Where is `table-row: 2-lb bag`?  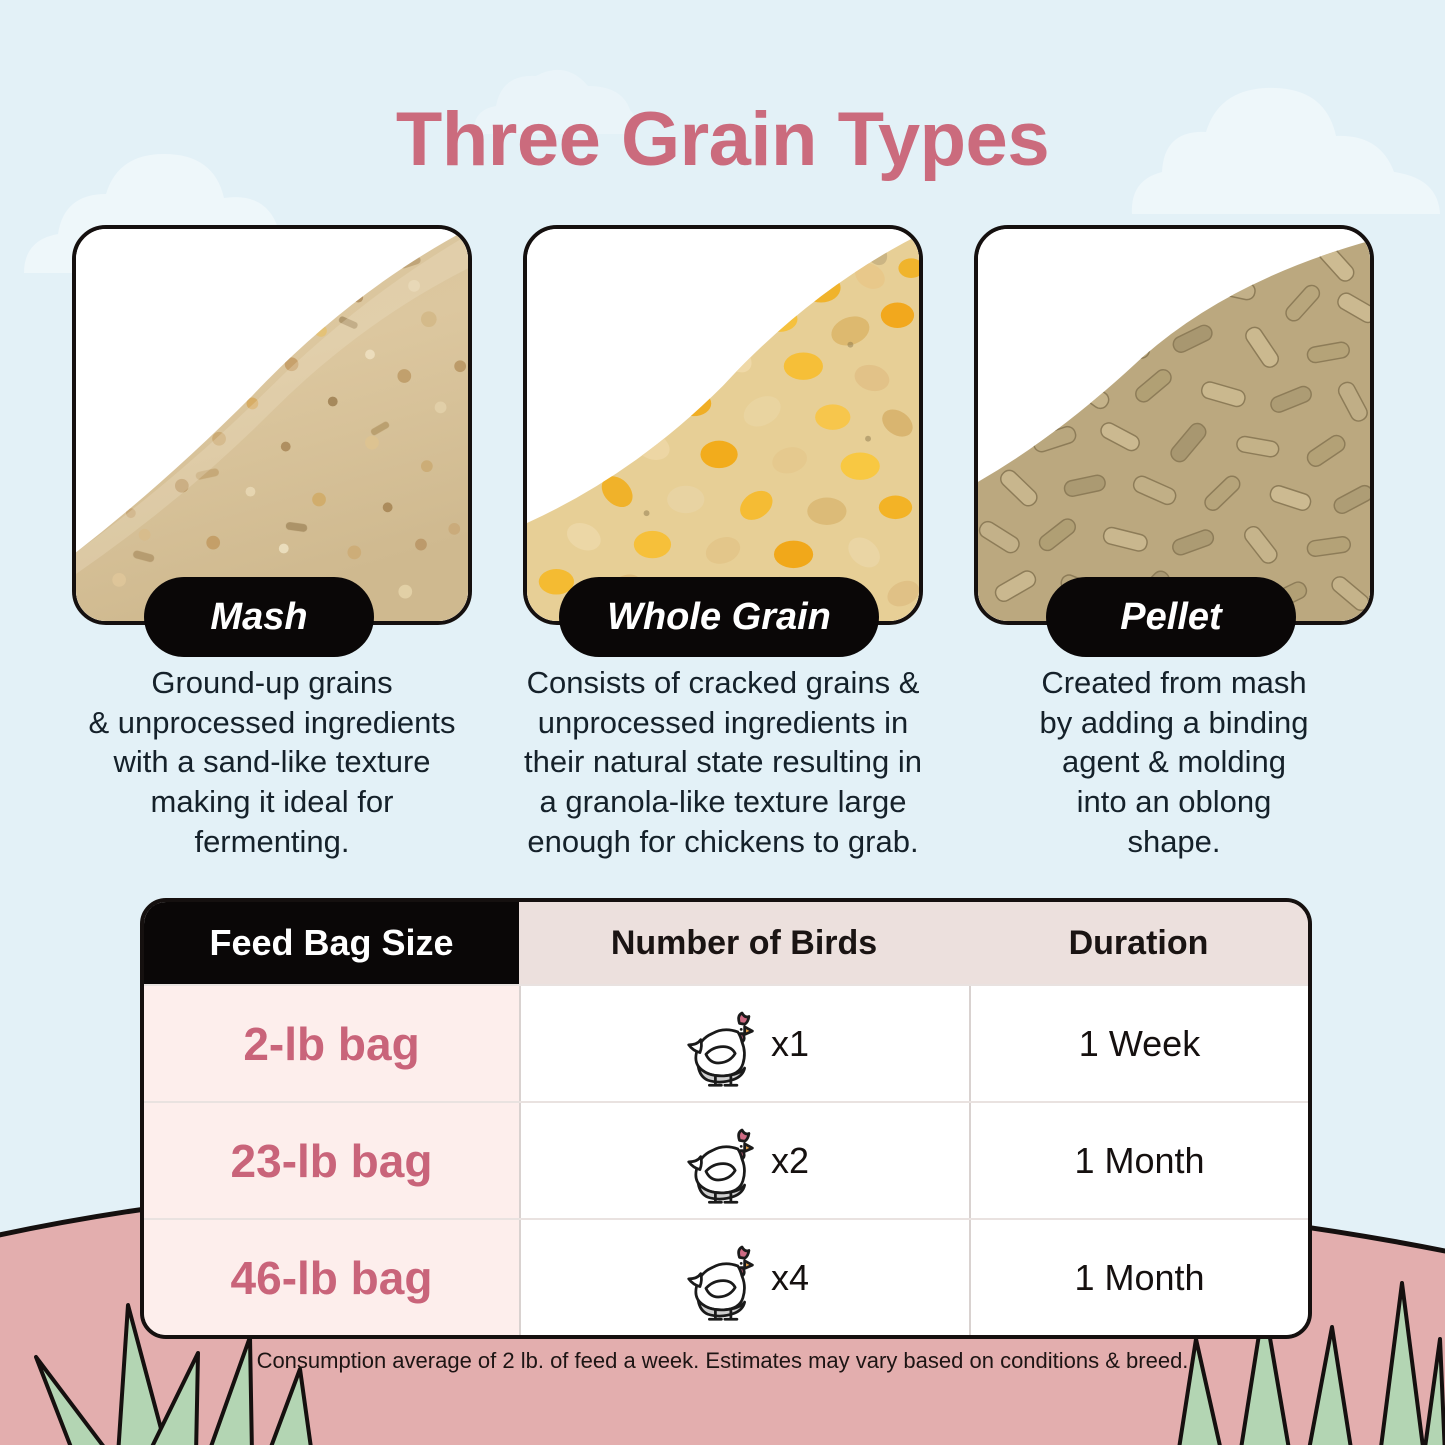
table-row: 2-lb bag is located at coordinates (726, 1042).